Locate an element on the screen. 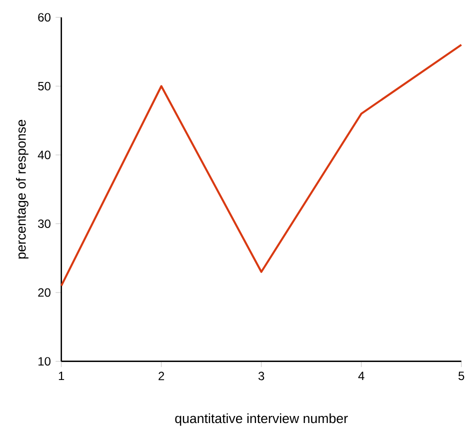  x-tick-label: 2 is located at coordinates (161, 376).